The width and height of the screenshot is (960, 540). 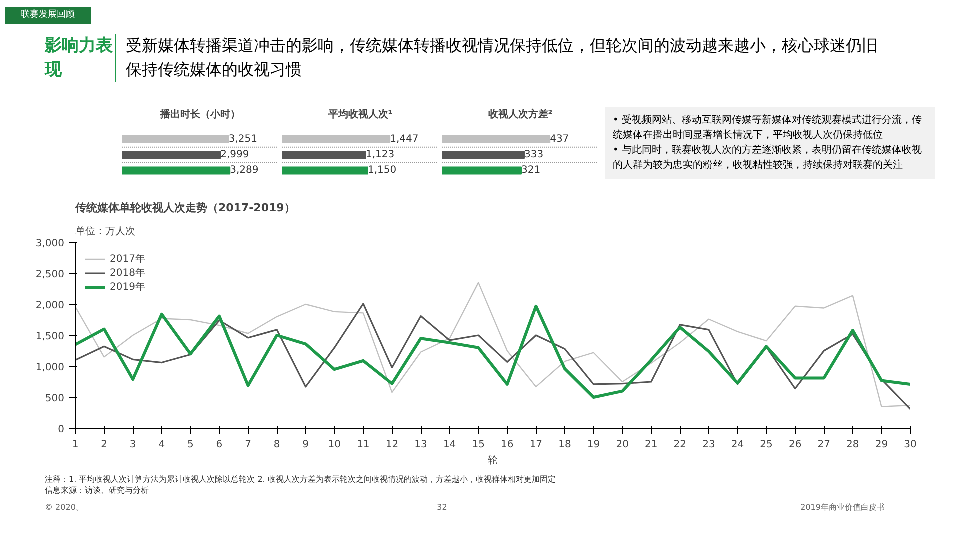 I want to click on x-tick-label: 9, so click(x=306, y=445).